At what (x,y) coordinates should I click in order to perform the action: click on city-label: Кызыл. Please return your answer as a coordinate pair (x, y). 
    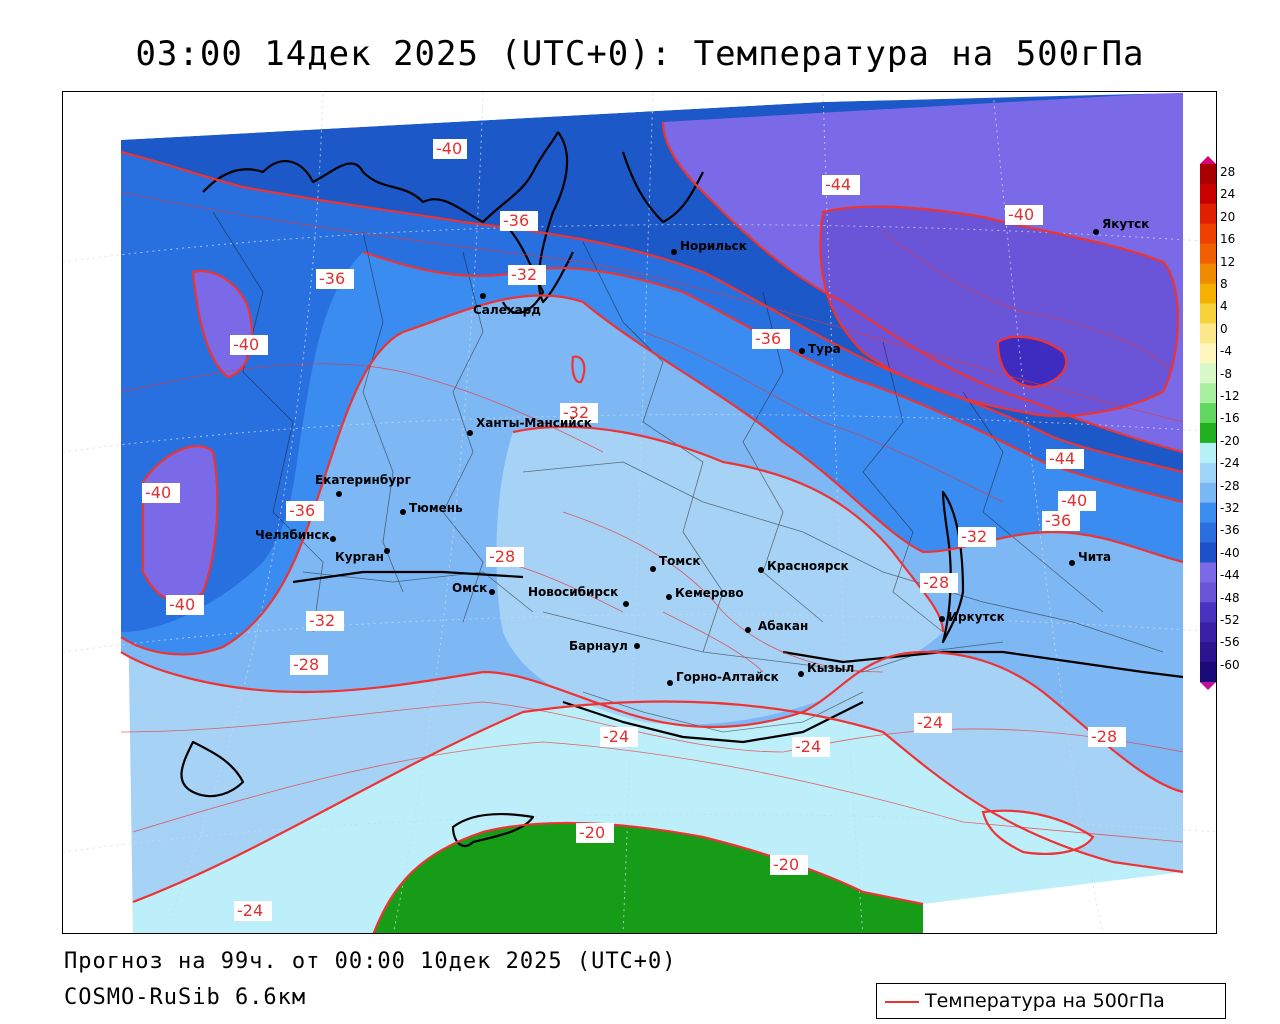
    Looking at the image, I should click on (830, 668).